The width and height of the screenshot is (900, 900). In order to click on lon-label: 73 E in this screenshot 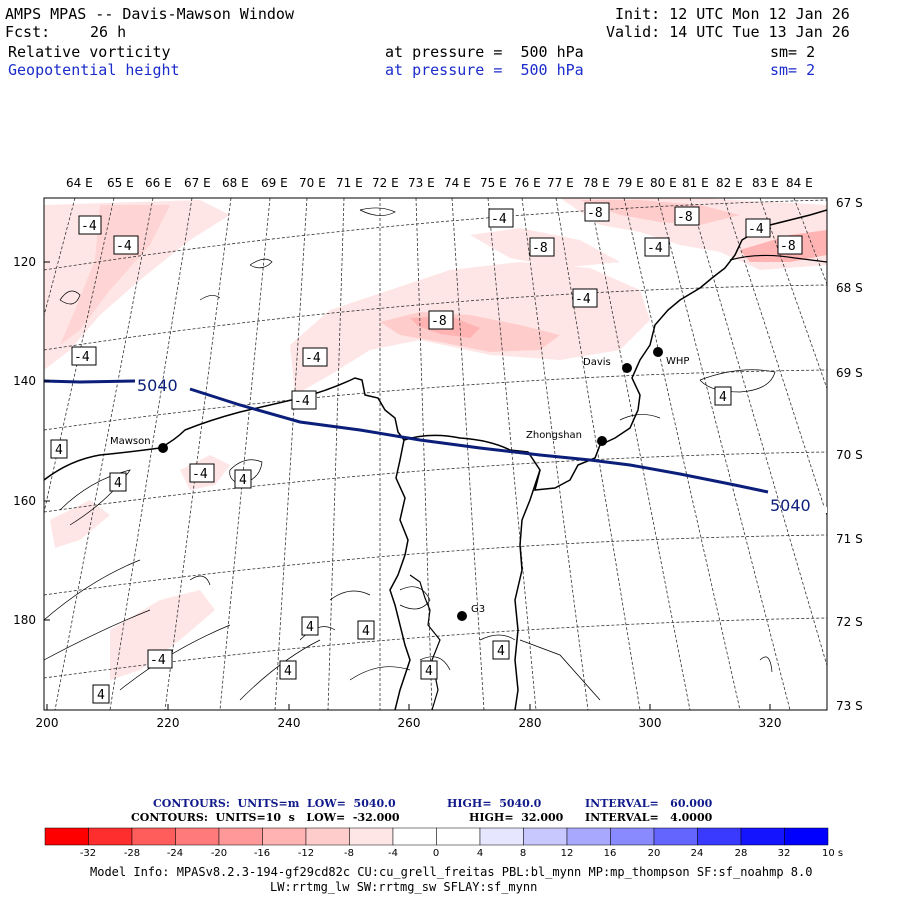, I will do `click(421, 183)`.